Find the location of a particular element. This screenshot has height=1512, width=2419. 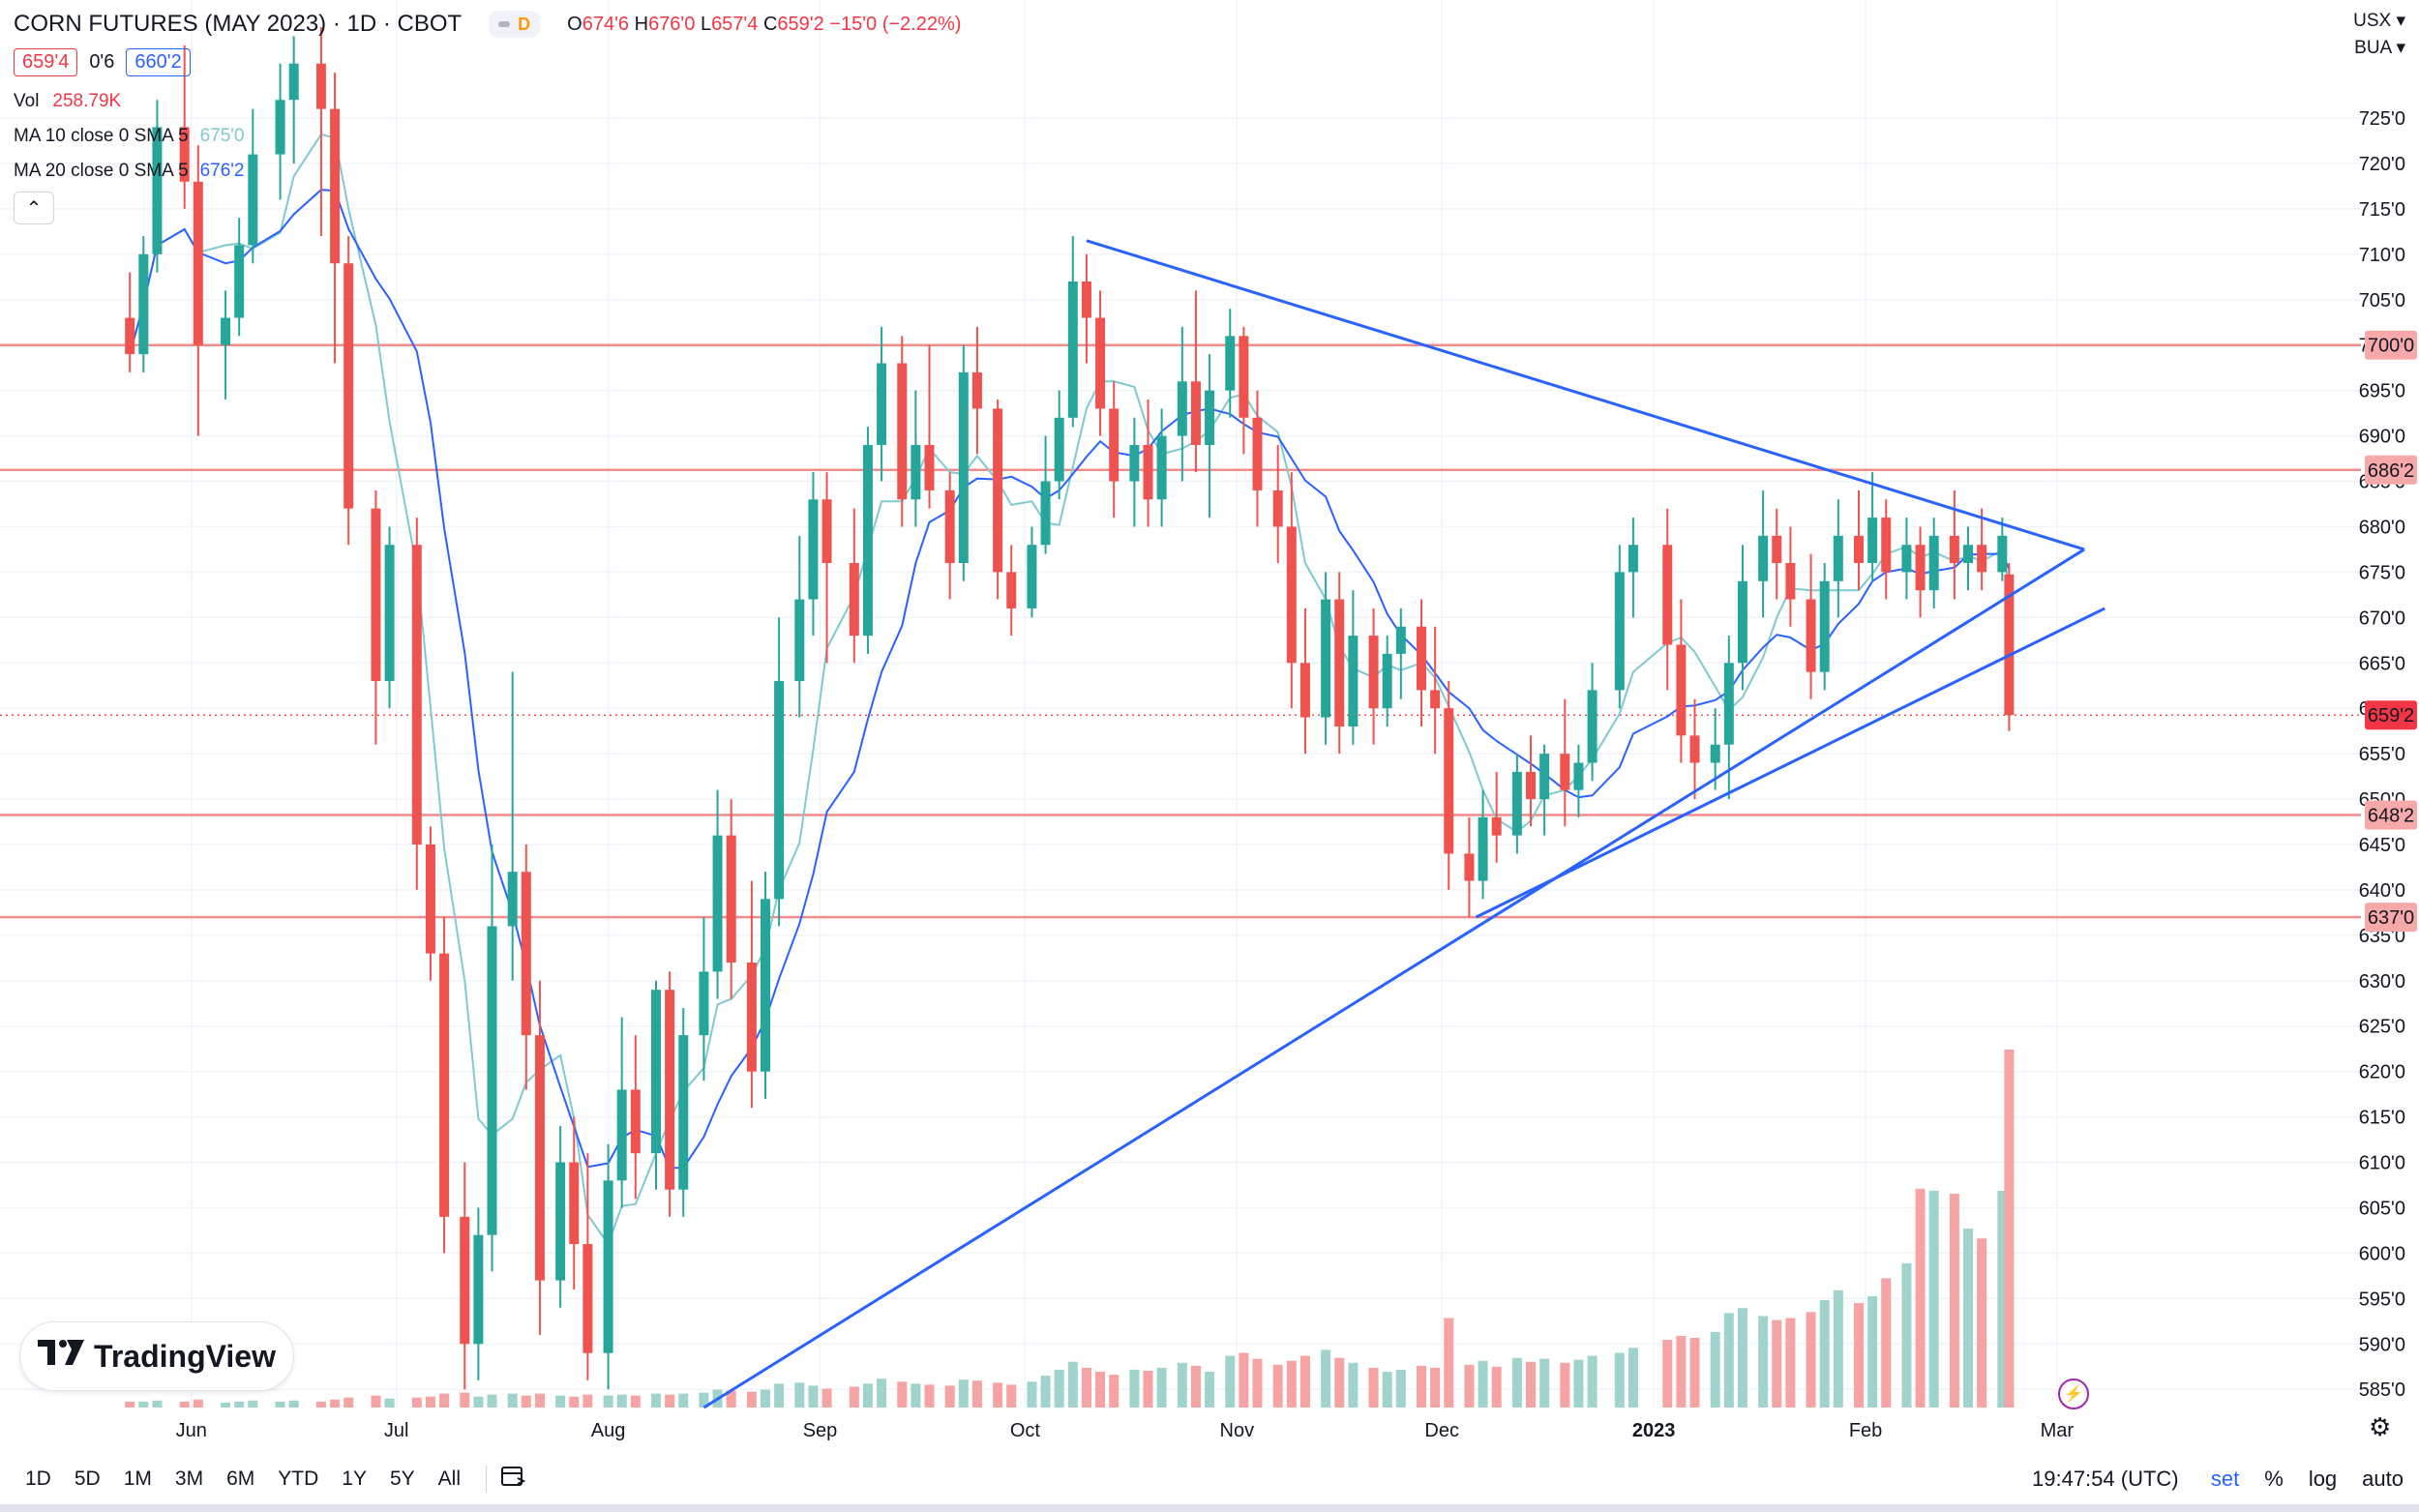

ma20-legend: MA 20 close 0 SMA 5 676'2 is located at coordinates (129, 171).